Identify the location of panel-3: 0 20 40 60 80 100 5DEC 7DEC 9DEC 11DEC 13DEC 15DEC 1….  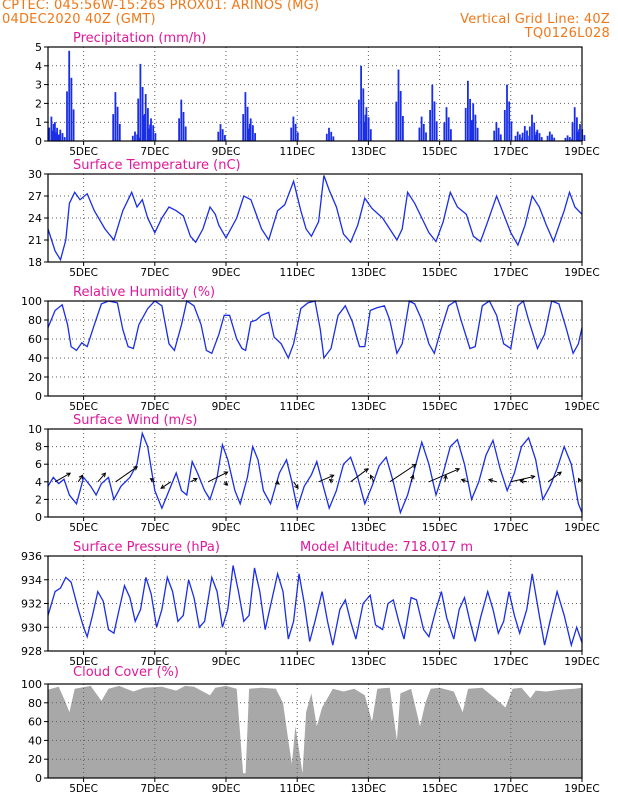
(310, 349).